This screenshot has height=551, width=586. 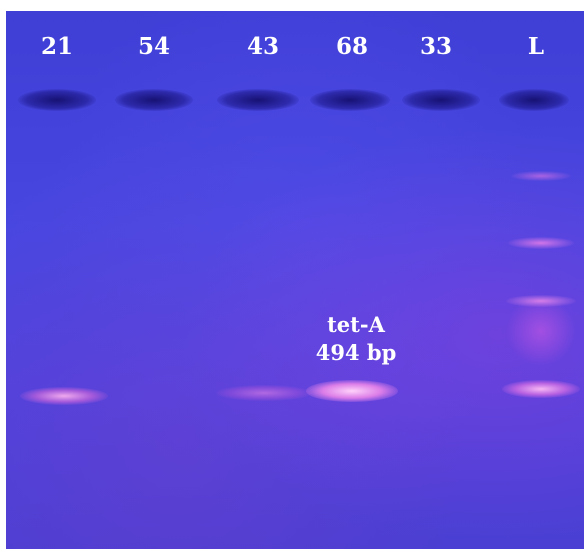 I want to click on well-lane-ladder, so click(x=534, y=100).